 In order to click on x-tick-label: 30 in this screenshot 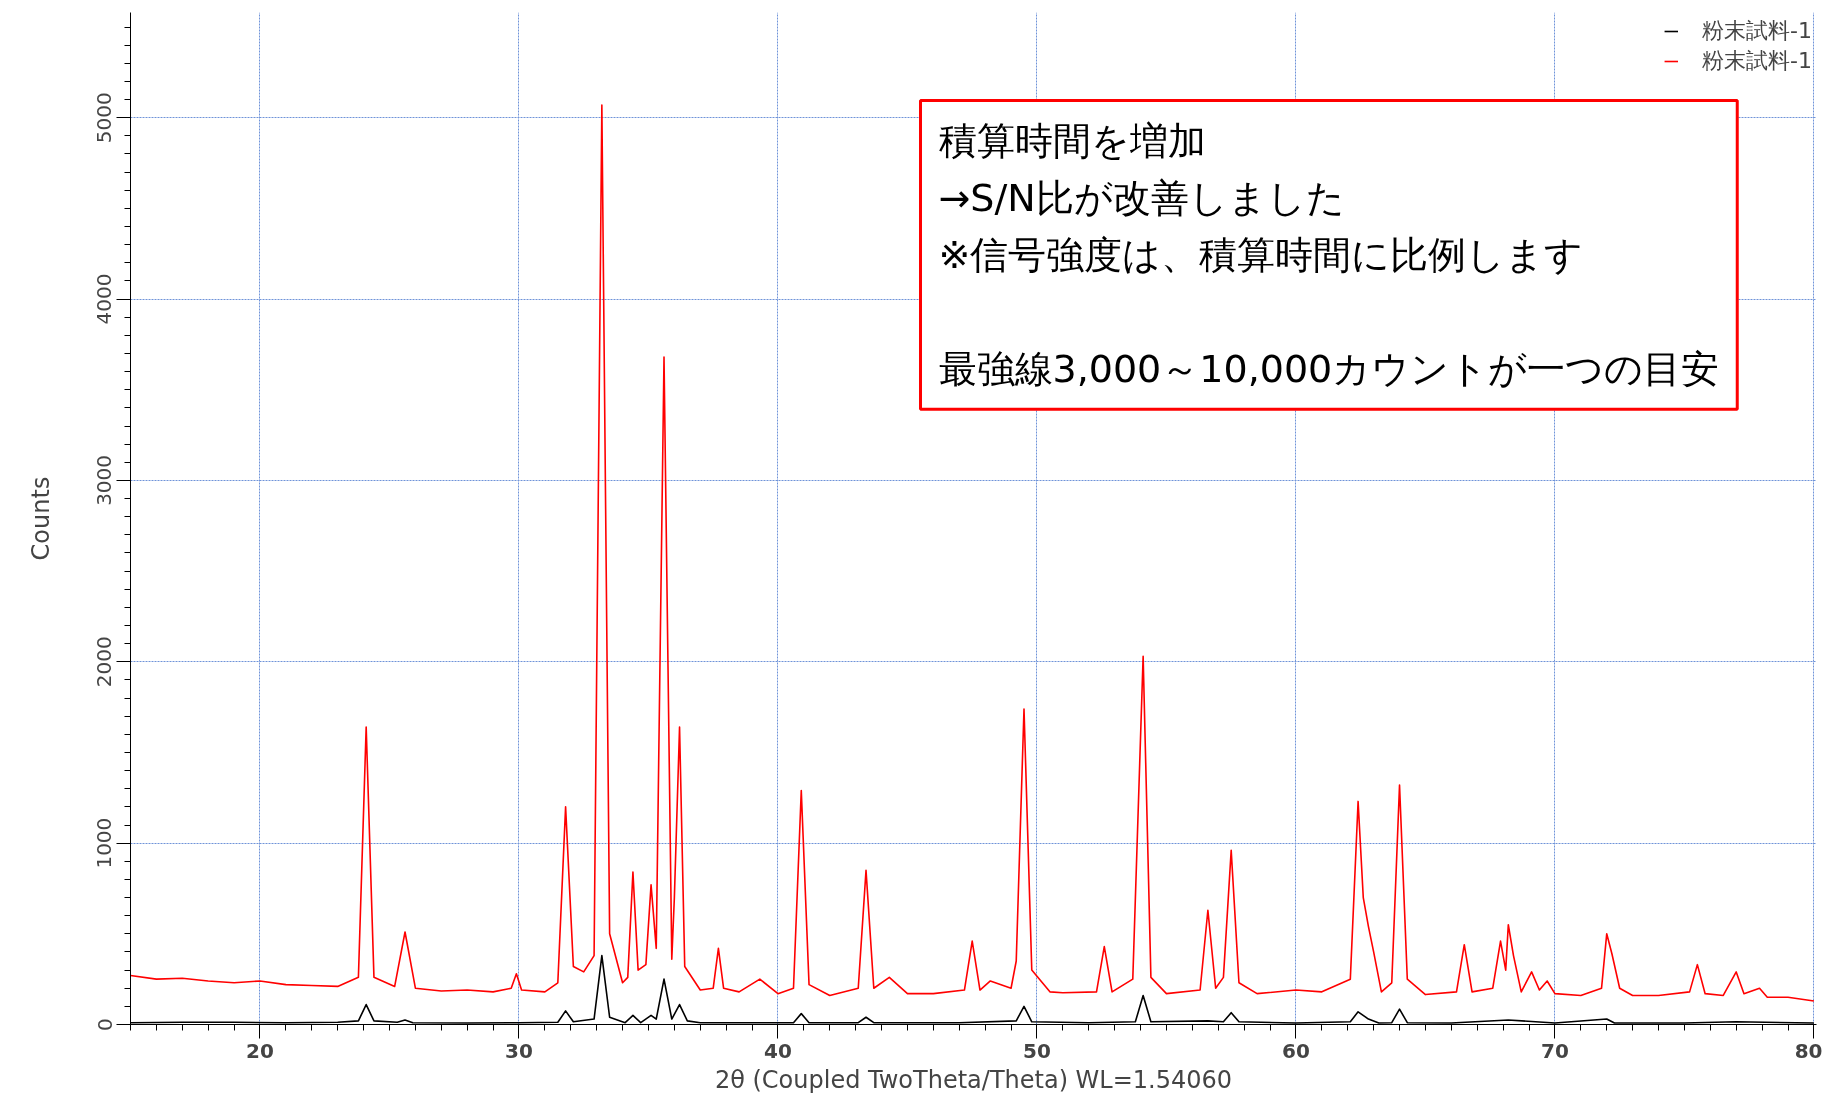, I will do `click(519, 1050)`.